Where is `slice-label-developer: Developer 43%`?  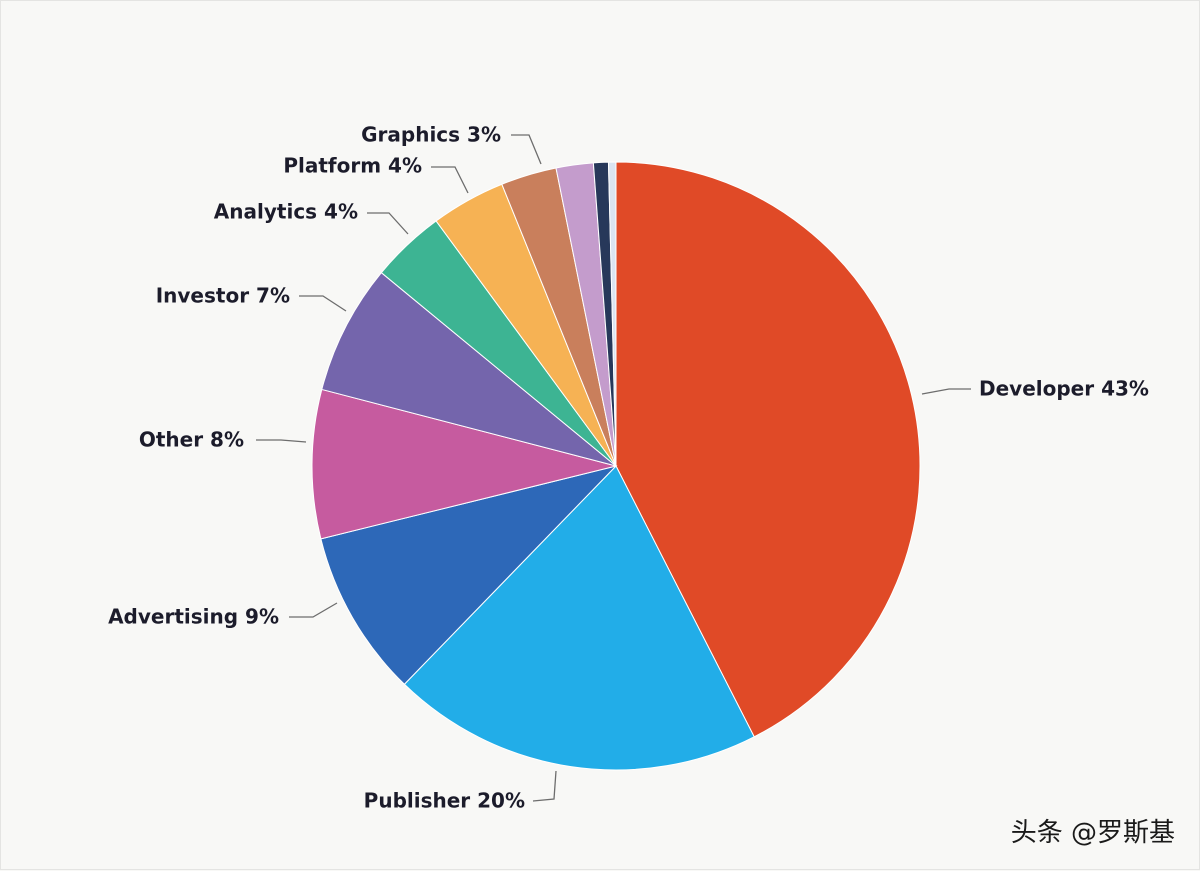 slice-label-developer: Developer 43% is located at coordinates (1064, 389).